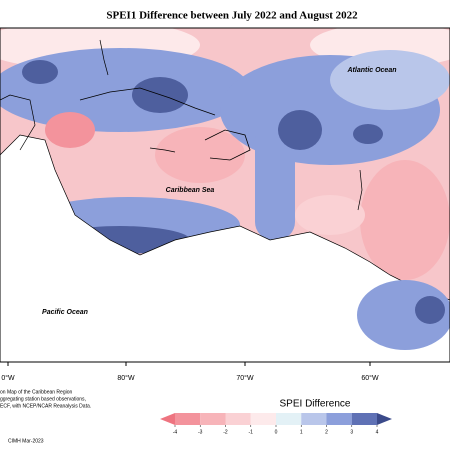  Describe the element at coordinates (371, 70) in the screenshot. I see `ocean-label: Atlantic Ocean` at that location.